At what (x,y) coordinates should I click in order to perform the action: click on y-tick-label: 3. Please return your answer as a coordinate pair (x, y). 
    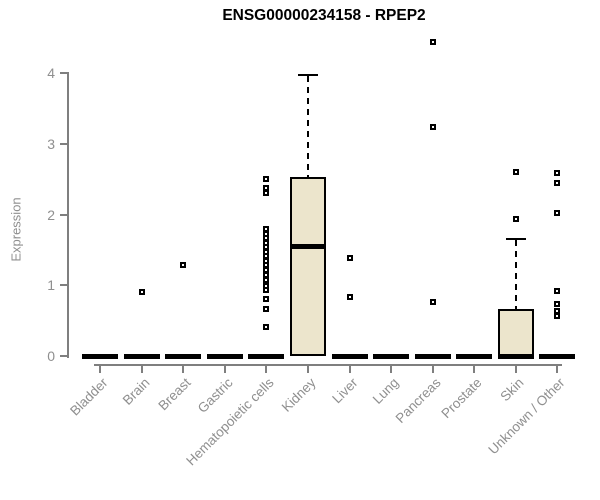
    Looking at the image, I should click on (51, 143).